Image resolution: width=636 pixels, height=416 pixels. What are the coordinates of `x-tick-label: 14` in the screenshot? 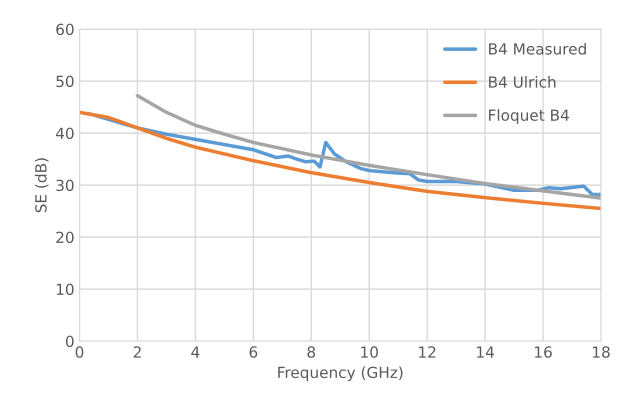 It's located at (485, 352).